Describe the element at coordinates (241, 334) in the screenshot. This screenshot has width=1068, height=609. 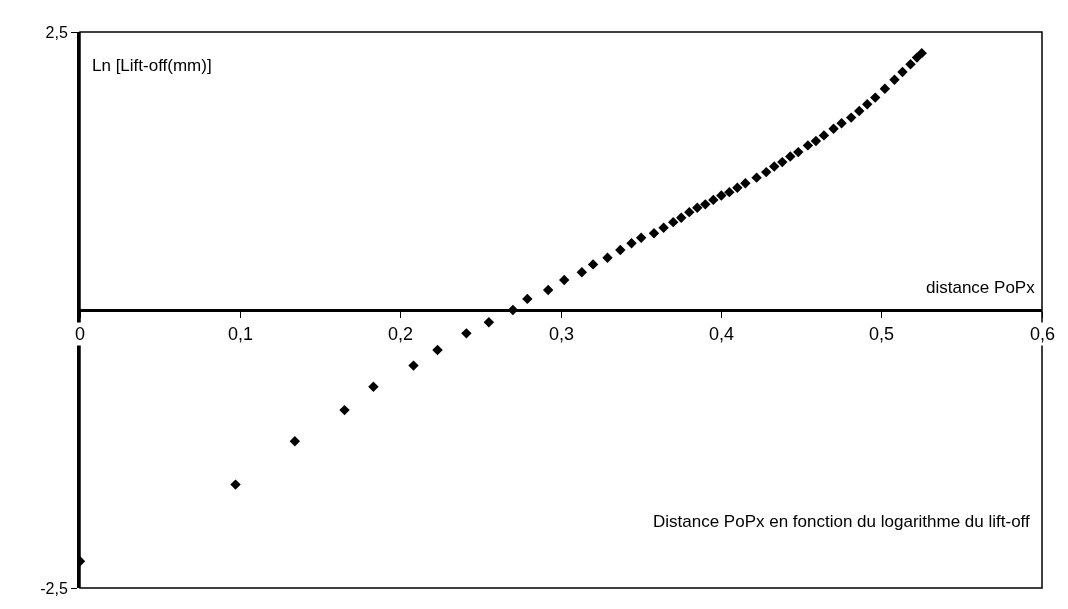
I see `x-tick-label: 0,1` at that location.